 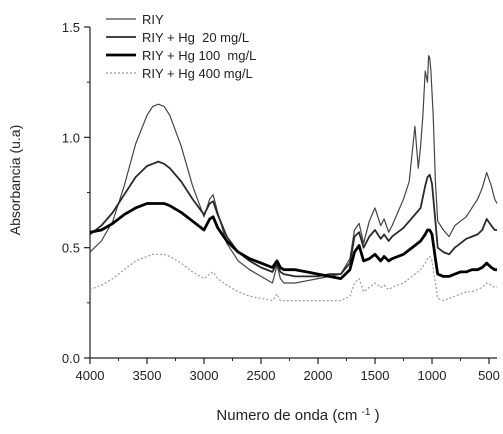 What do you see at coordinates (297, 416) in the screenshot?
I see `x-axis-title: Numero de onda (cm -1 )` at bounding box center [297, 416].